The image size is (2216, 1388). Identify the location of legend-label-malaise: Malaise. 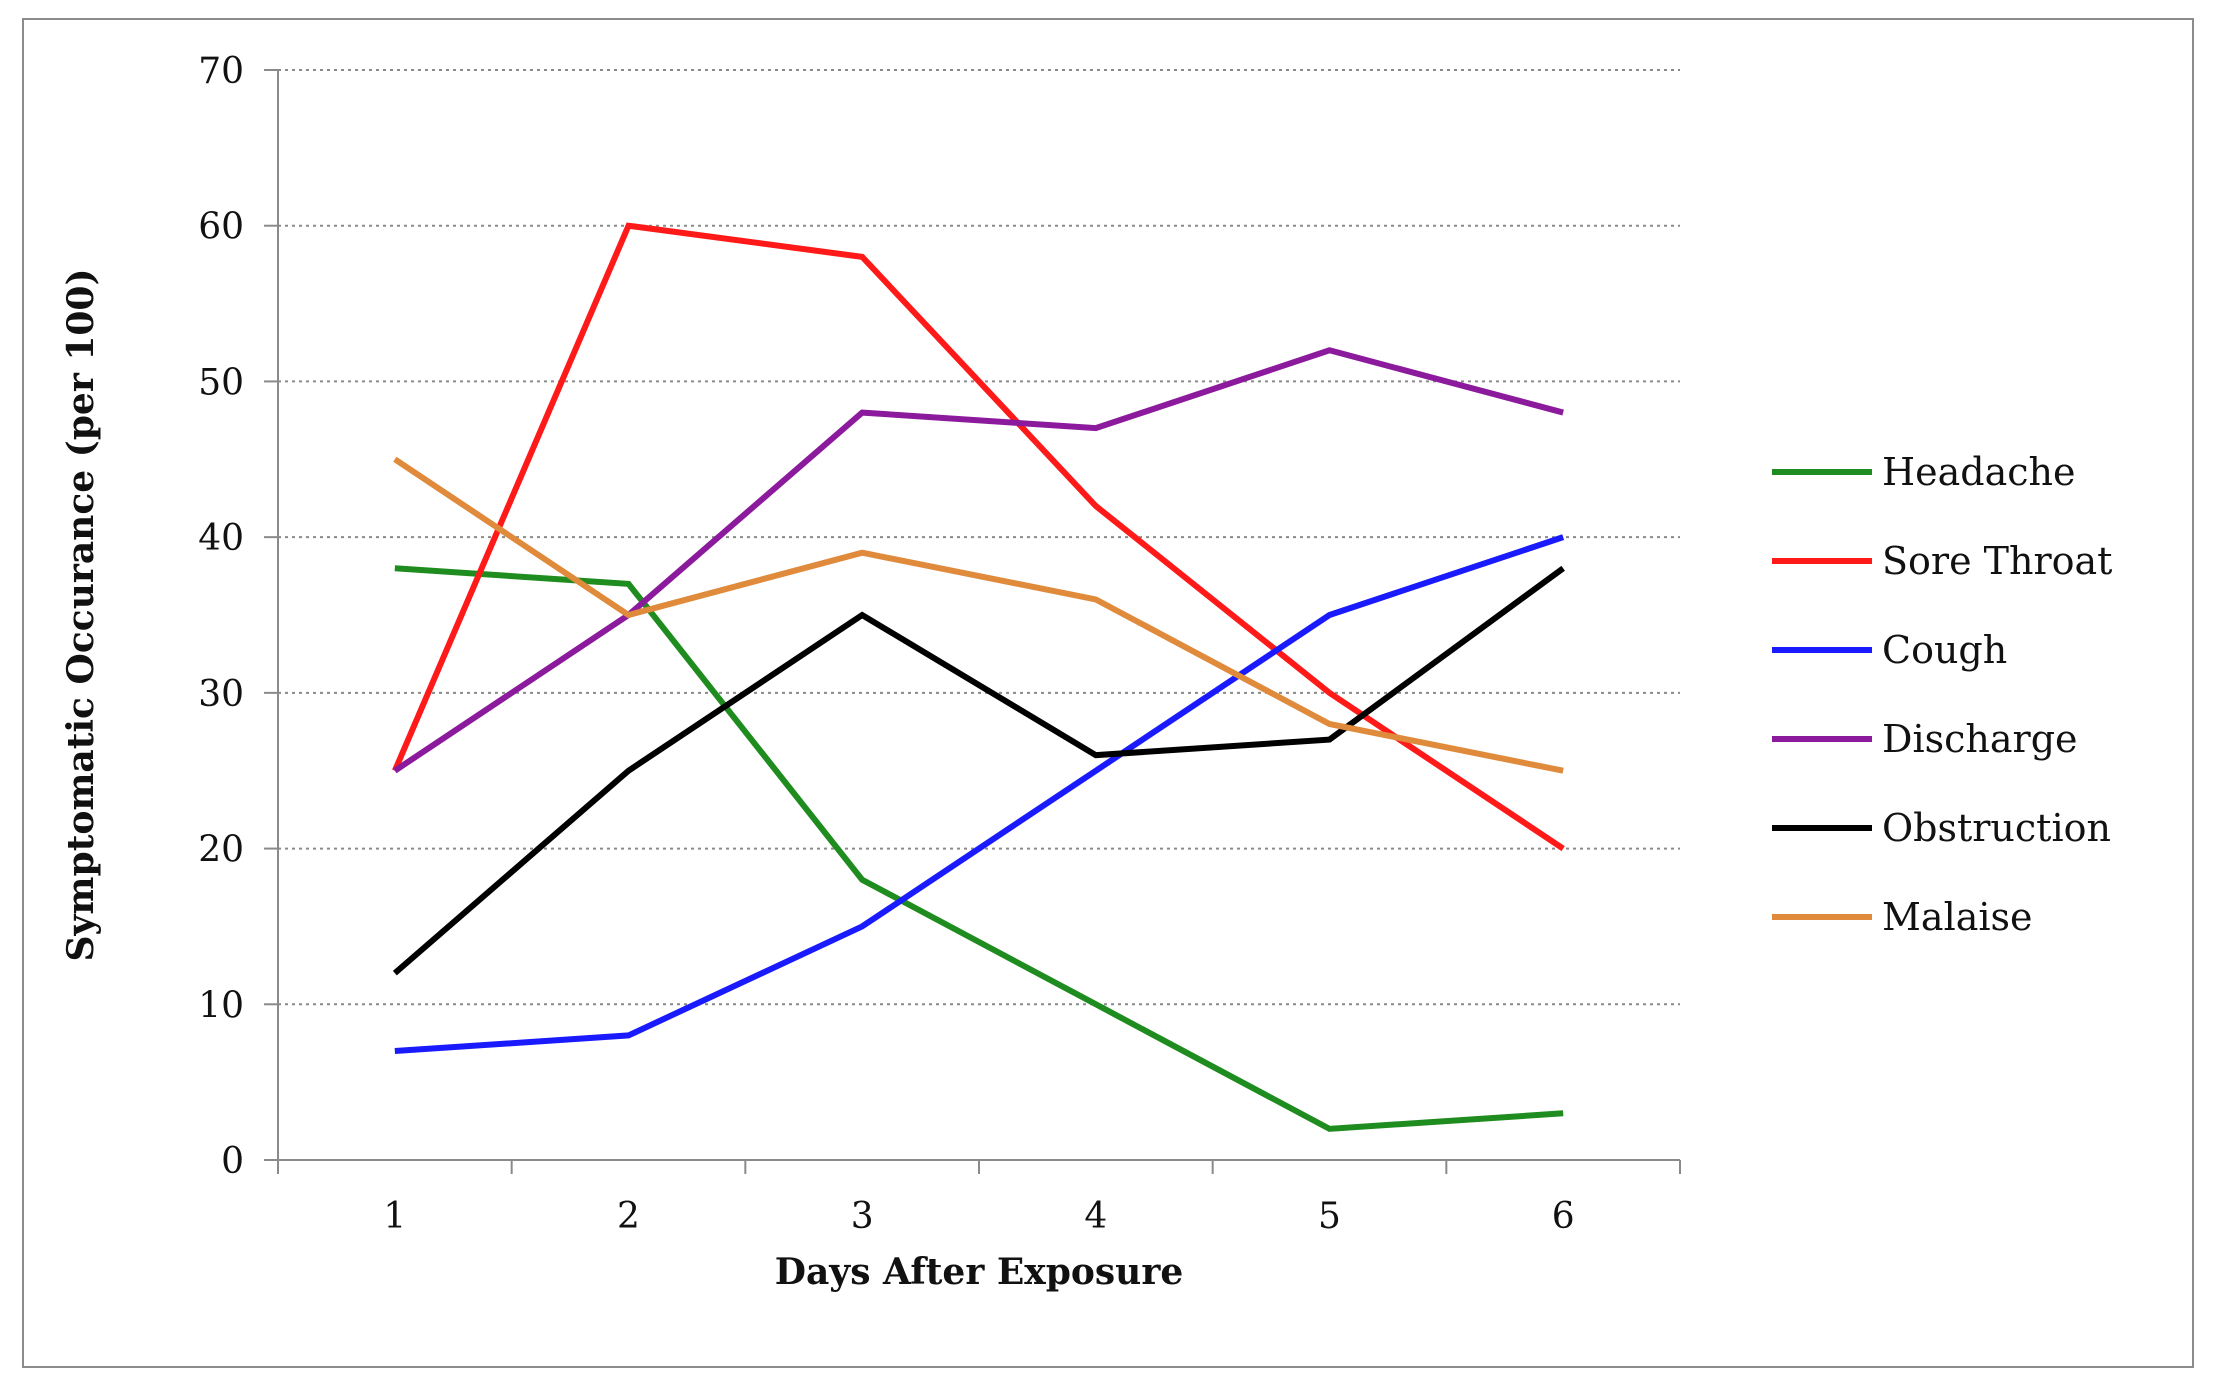
(1957, 917).